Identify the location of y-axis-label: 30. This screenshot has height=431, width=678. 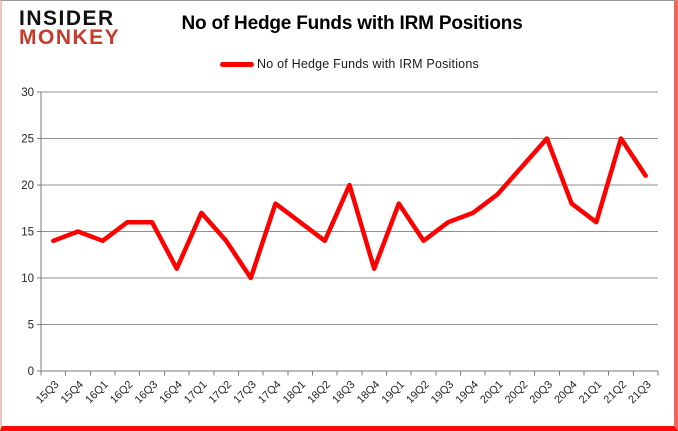
(27, 93).